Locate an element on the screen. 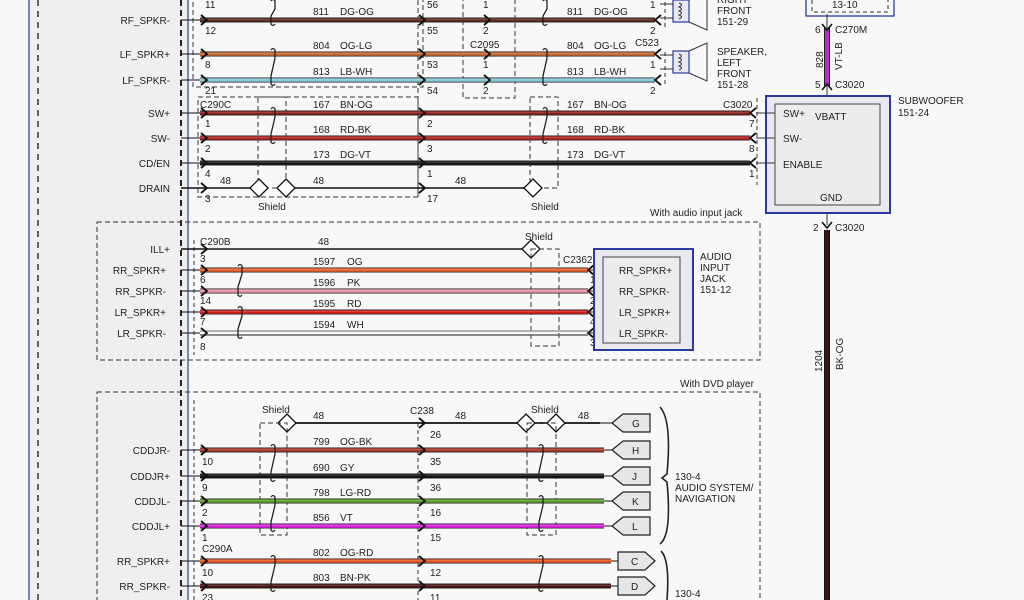 This screenshot has width=1024, height=600. pin-number: 35 is located at coordinates (436, 462).